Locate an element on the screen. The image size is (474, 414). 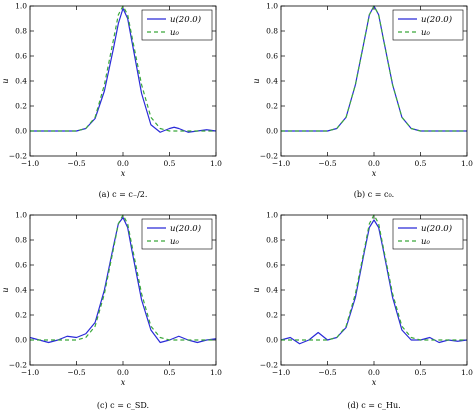
panel-caption: (b) c = c₀. is located at coordinates (374, 194).